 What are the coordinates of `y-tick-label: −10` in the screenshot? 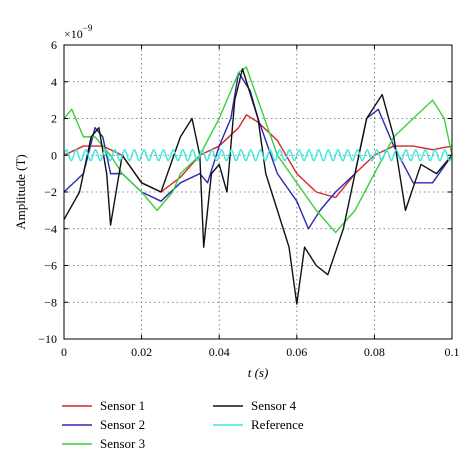 It's located at (47, 339).